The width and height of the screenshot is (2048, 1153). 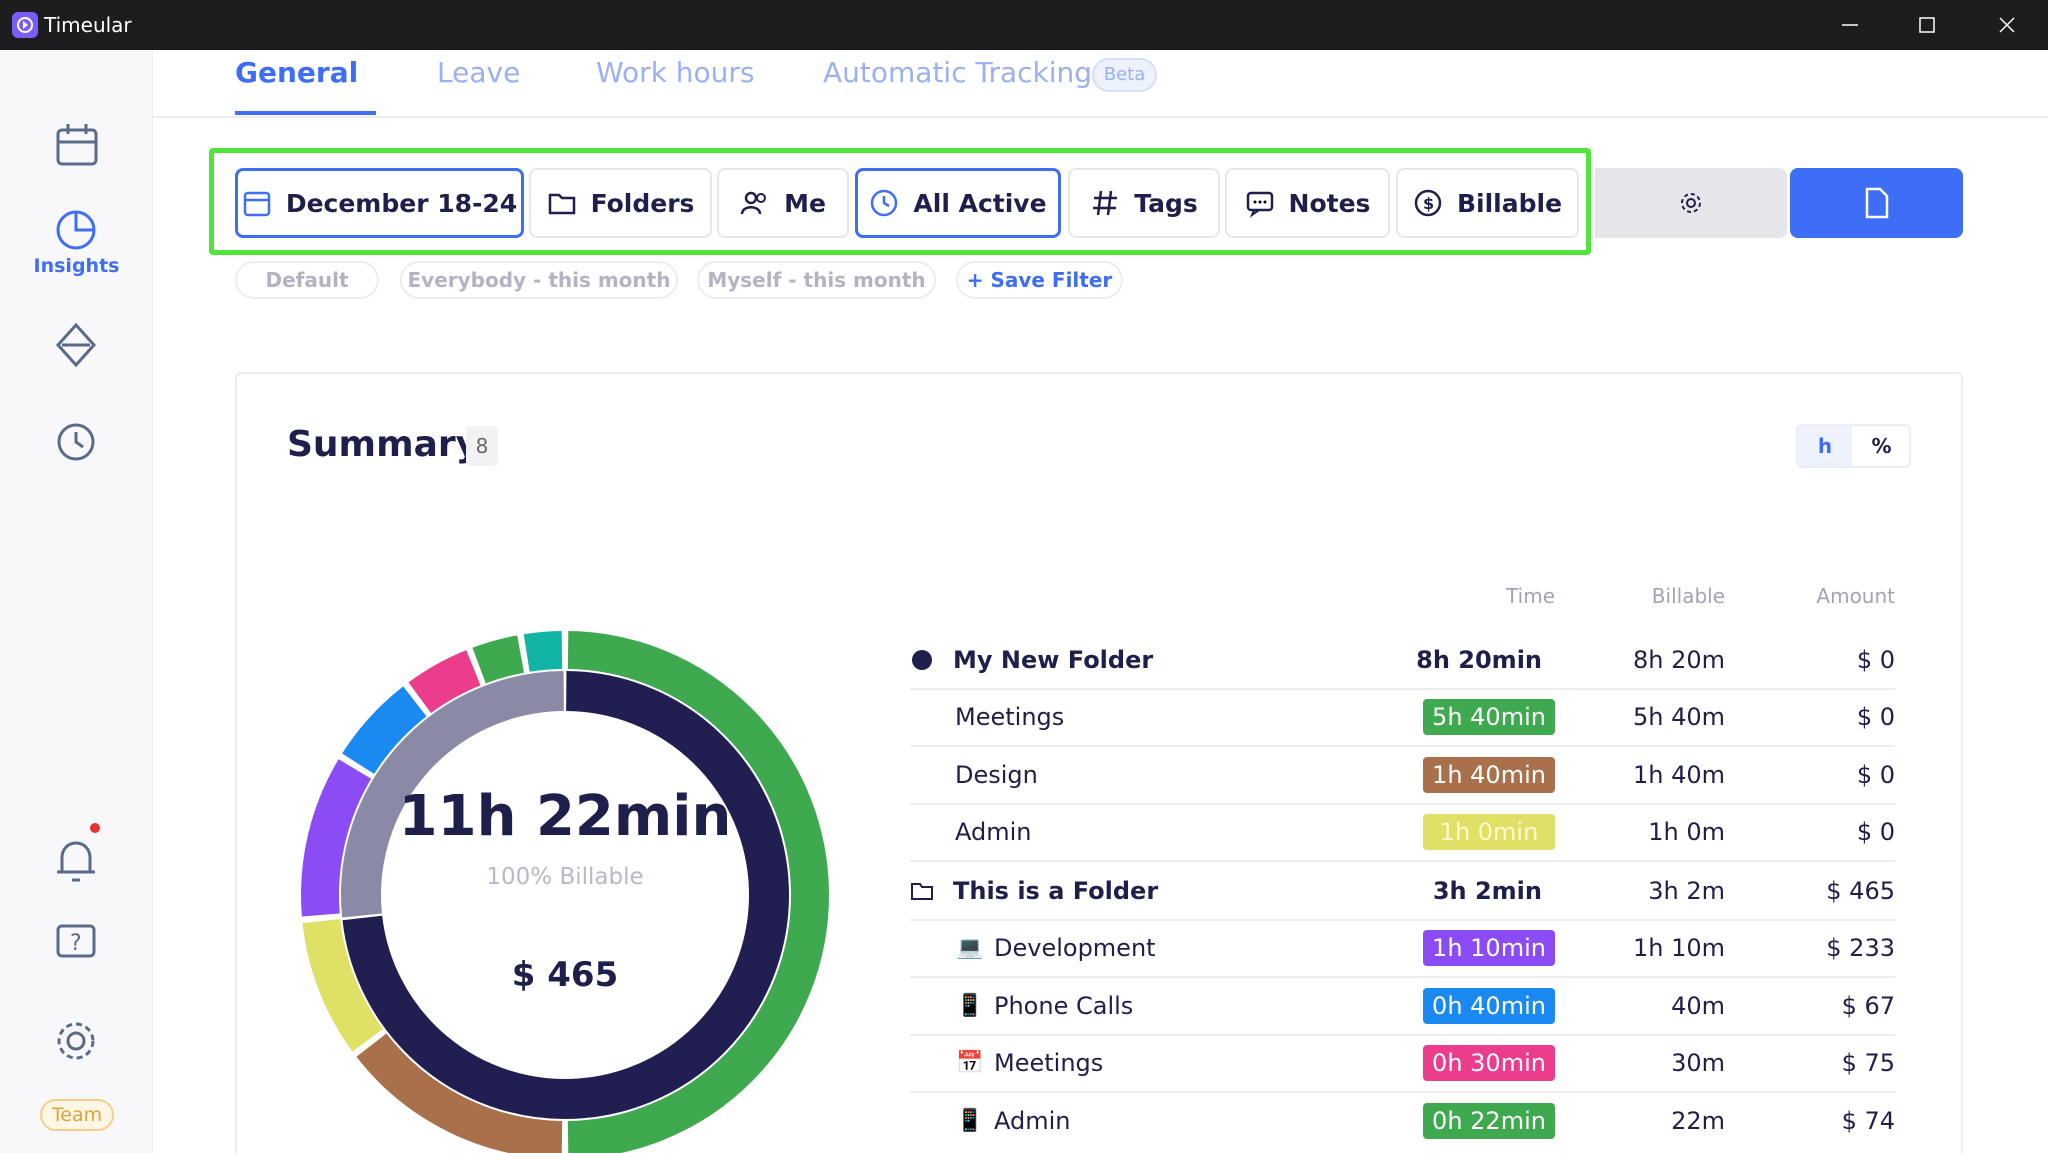 What do you see at coordinates (1487, 891) in the screenshot?
I see `row-time: 3h 2min` at bounding box center [1487, 891].